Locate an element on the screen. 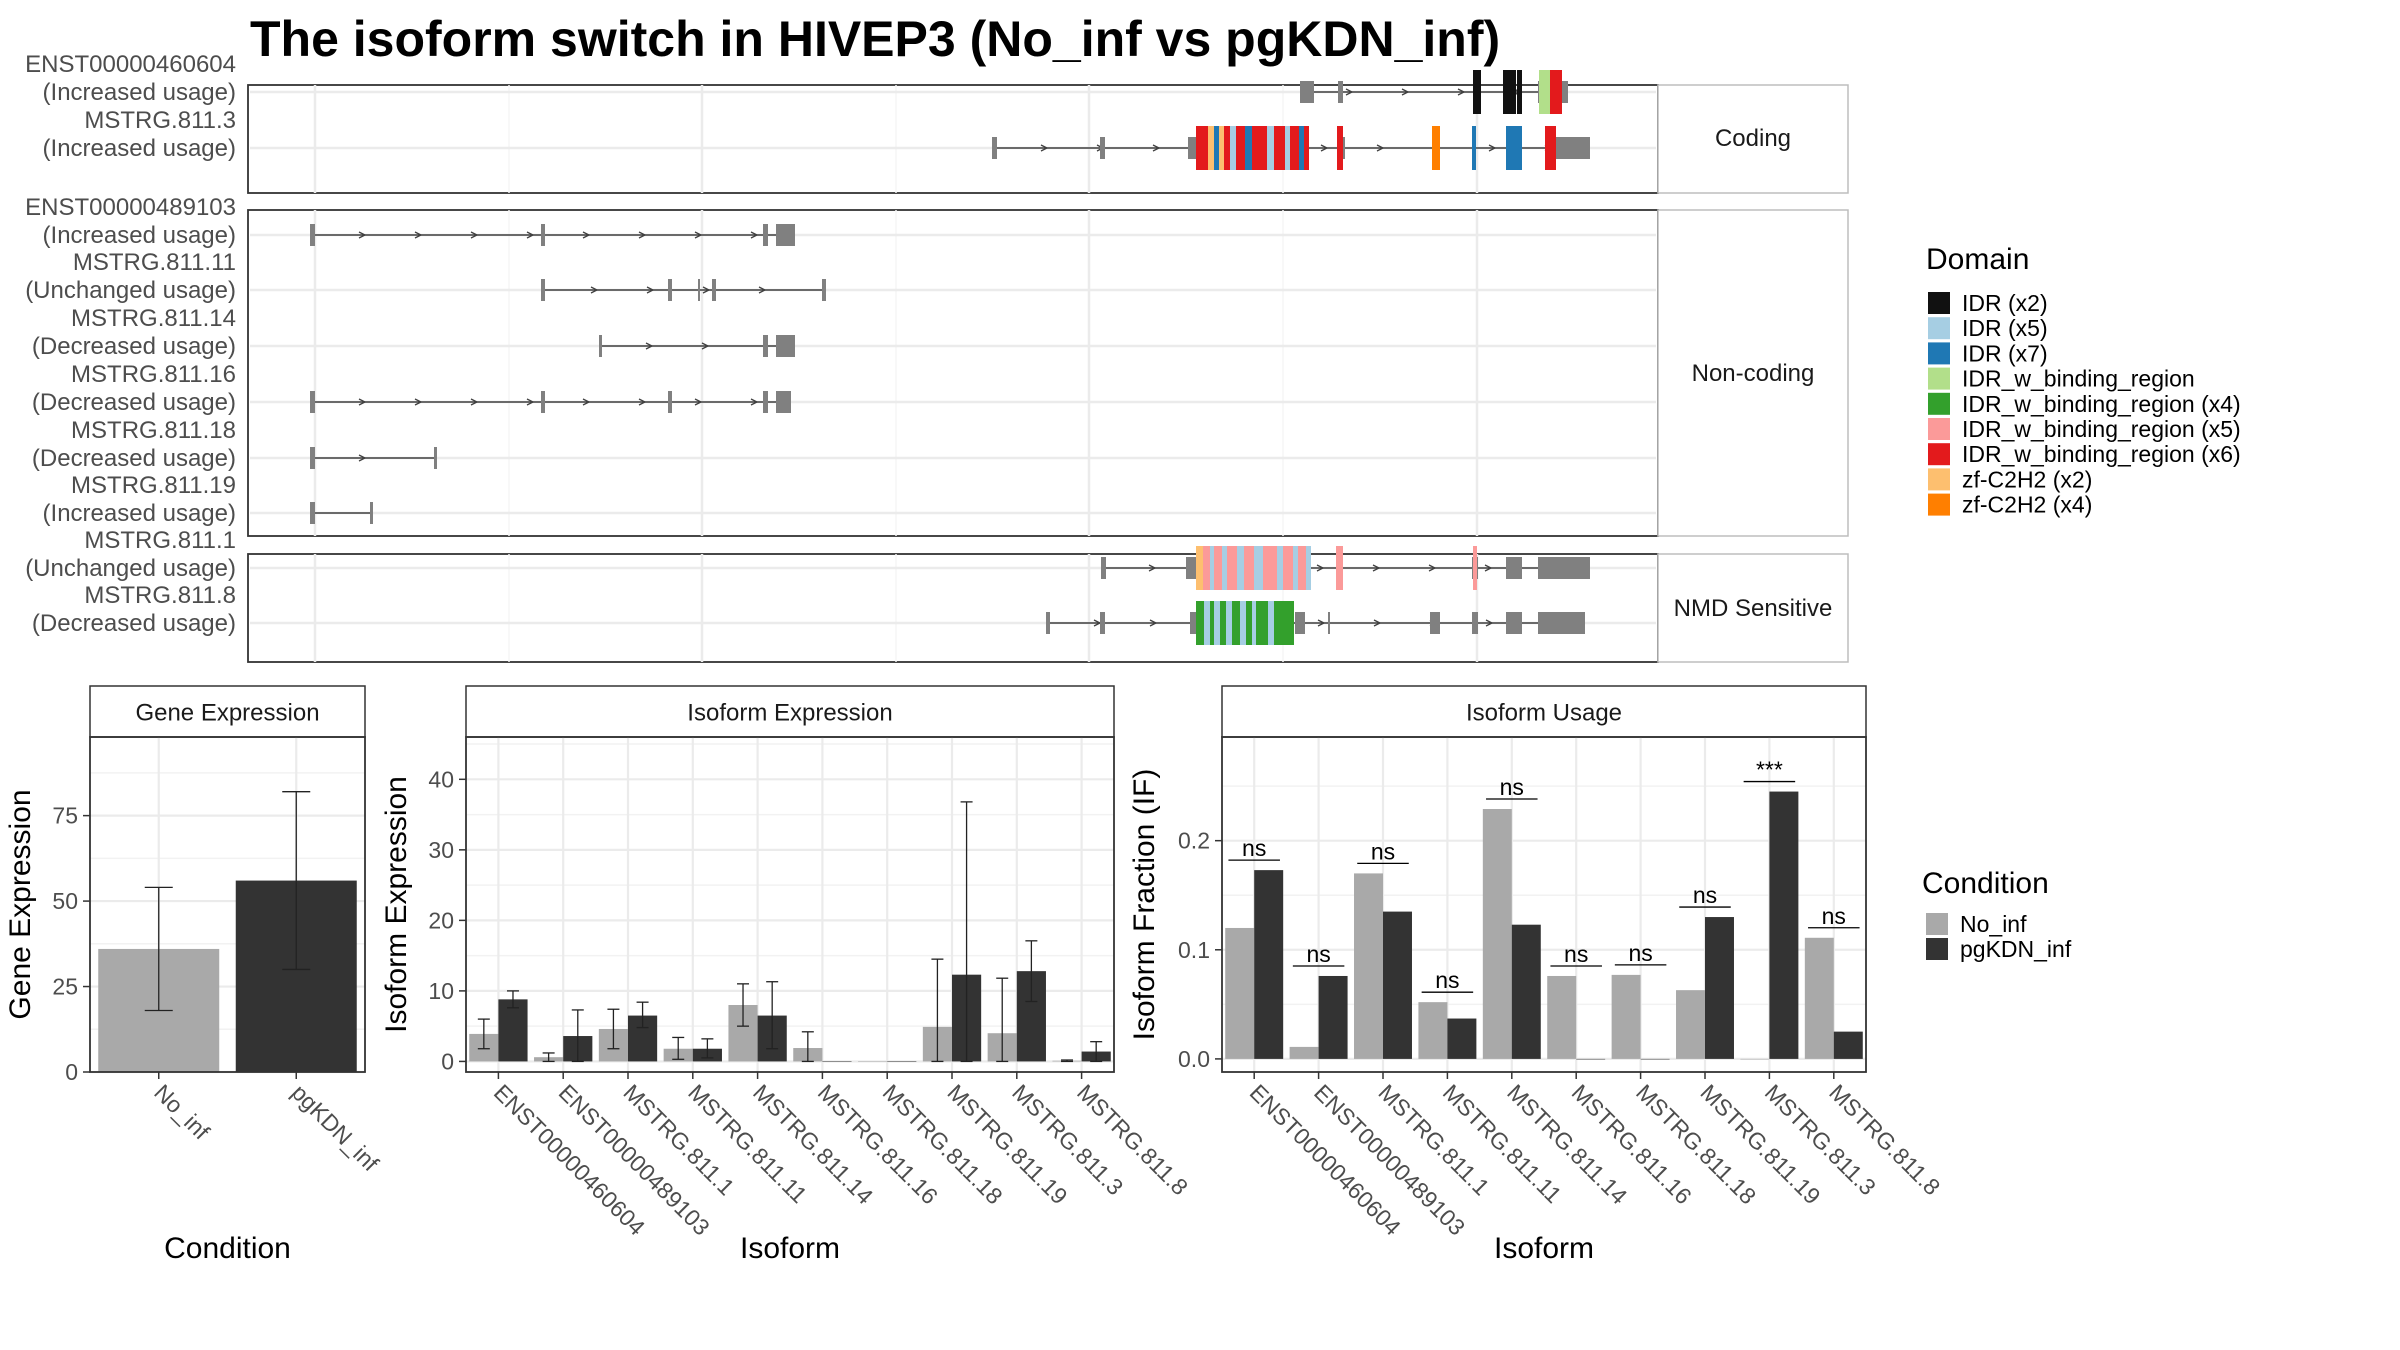 This screenshot has width=2400, height=1350. y-axis-title: Isoform Fraction (IF) is located at coordinates (1144, 905).